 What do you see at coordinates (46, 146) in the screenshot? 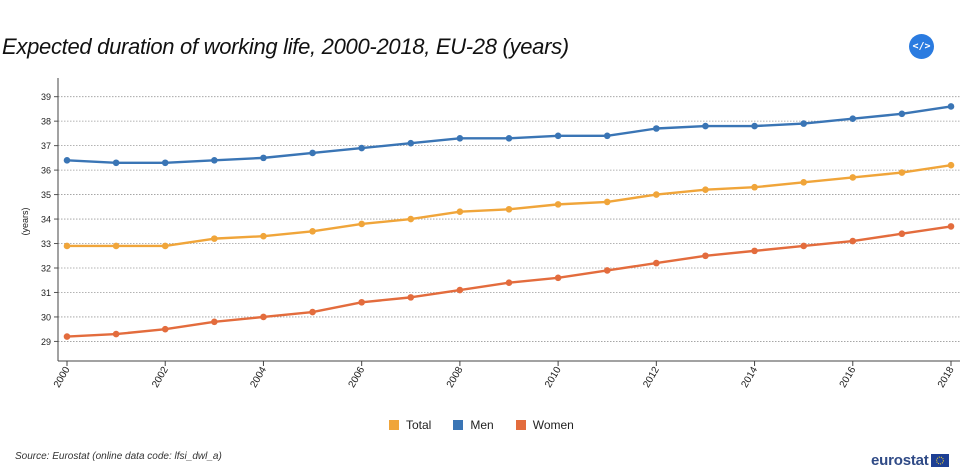
I see `y-tick-label: 37` at bounding box center [46, 146].